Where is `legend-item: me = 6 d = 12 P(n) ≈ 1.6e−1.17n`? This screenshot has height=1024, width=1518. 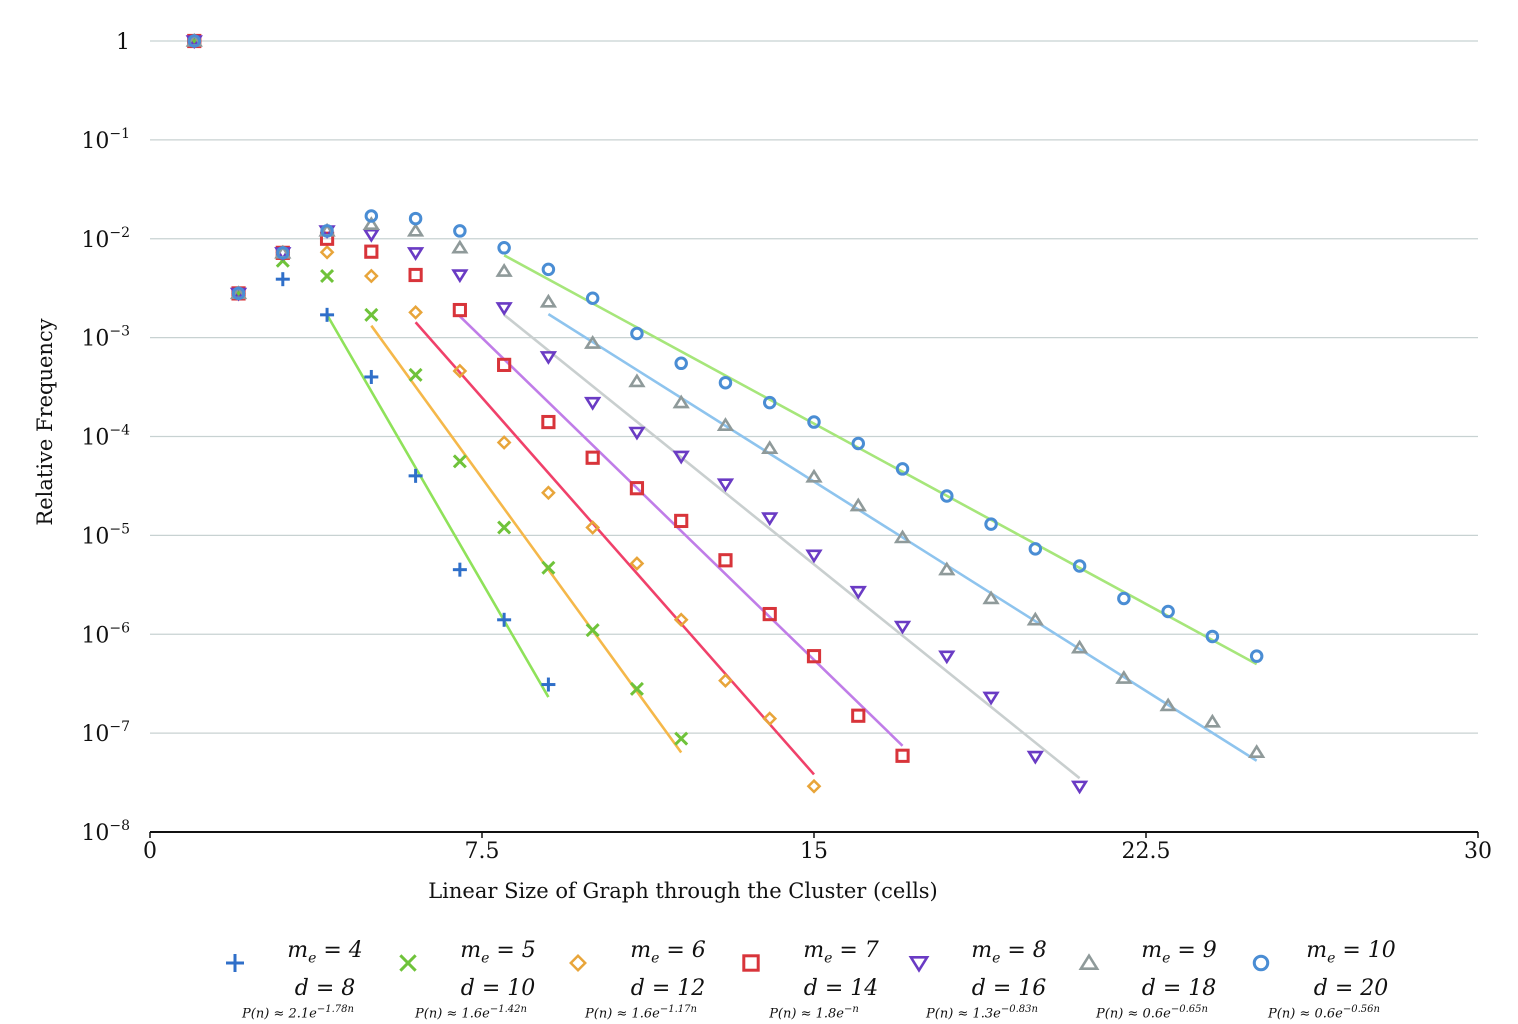 legend-item: me = 6 d = 12 P(n) ≈ 1.6e−1.17n is located at coordinates (665, 979).